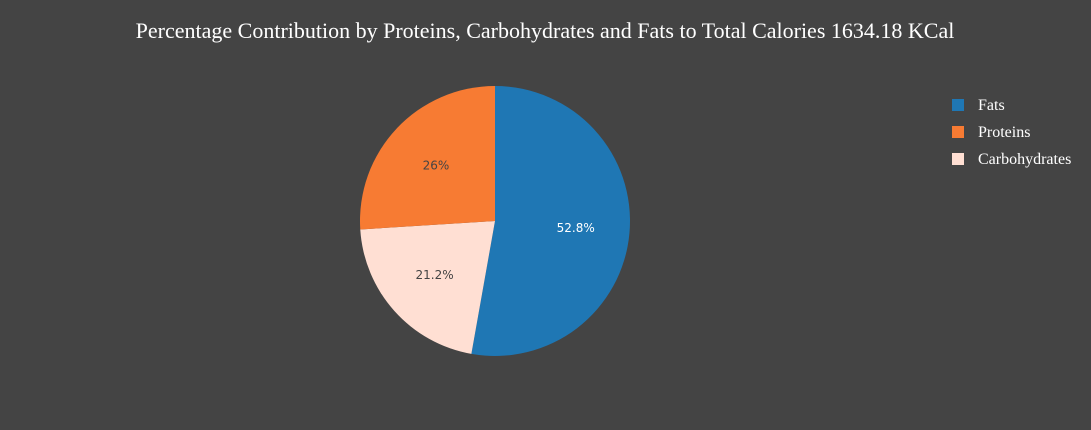 The width and height of the screenshot is (1091, 430). What do you see at coordinates (991, 105) in the screenshot?
I see `legend-label: Fats` at bounding box center [991, 105].